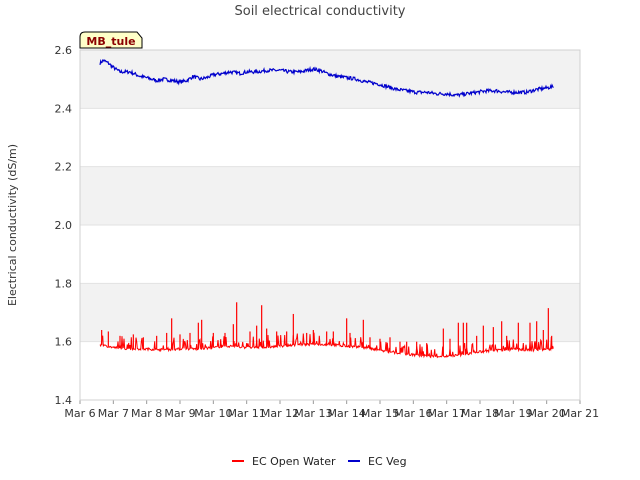 The width and height of the screenshot is (640, 480). What do you see at coordinates (79, 413) in the screenshot?
I see `x-tick-label: Mar 6` at bounding box center [79, 413].